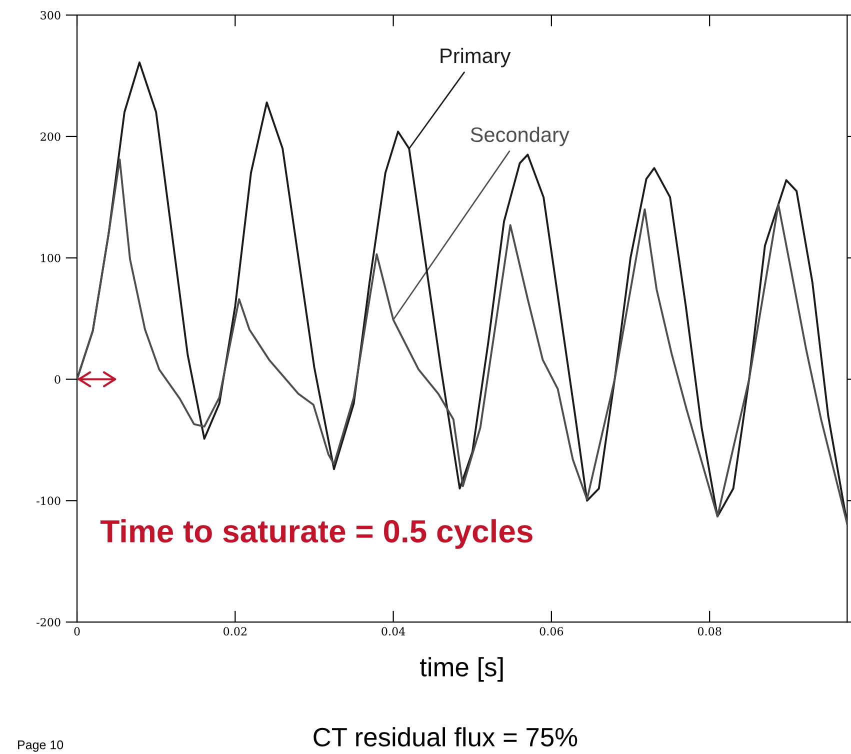 The width and height of the screenshot is (851, 754). I want to click on annotation: Time to saturate = 0.5 cycles, so click(316, 534).